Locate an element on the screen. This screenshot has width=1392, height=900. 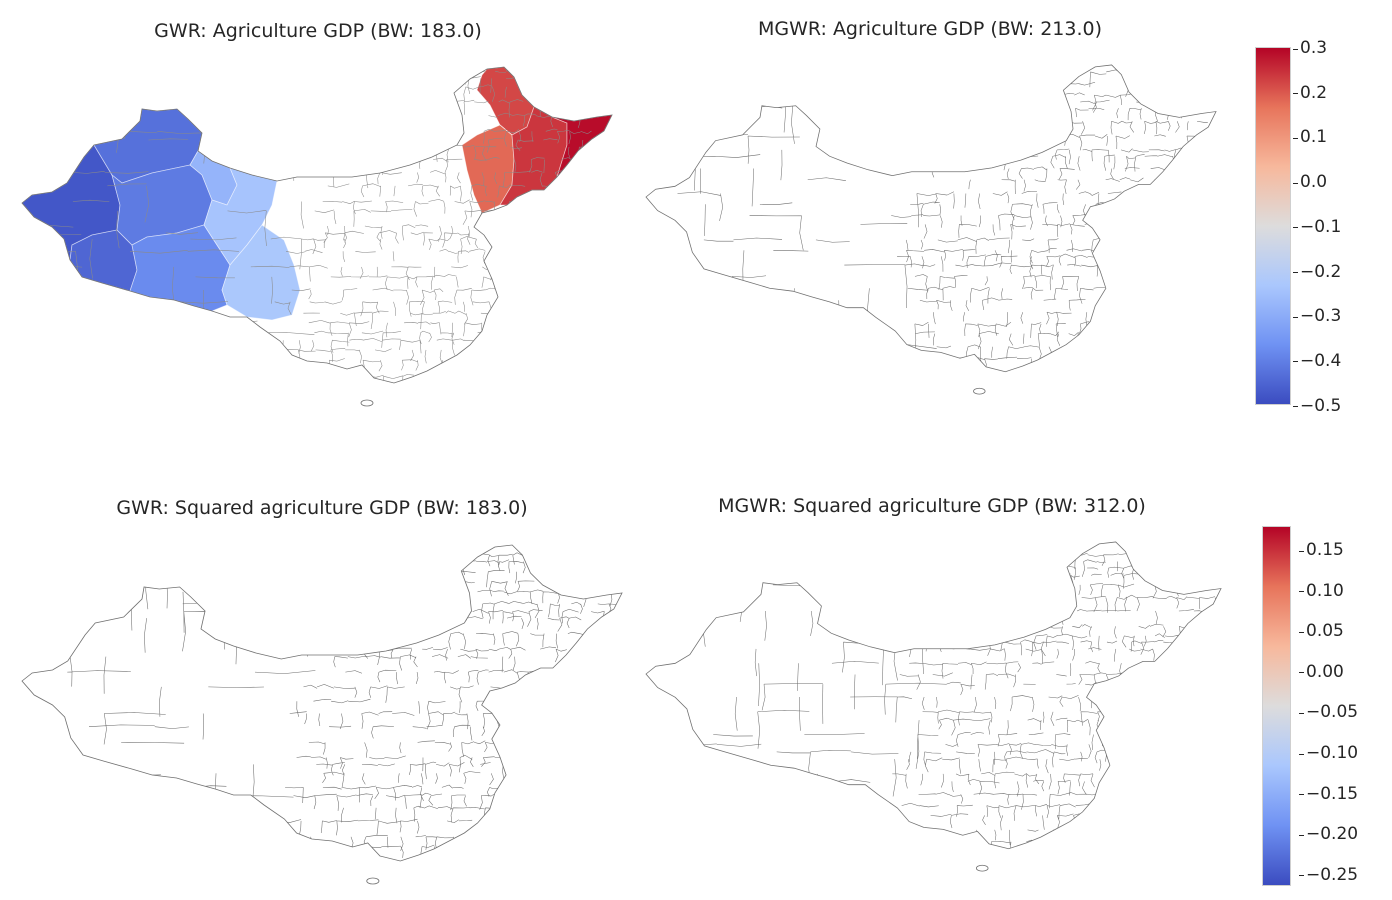
colorbar-tick-label: 0.00 is located at coordinates (1321, 671).